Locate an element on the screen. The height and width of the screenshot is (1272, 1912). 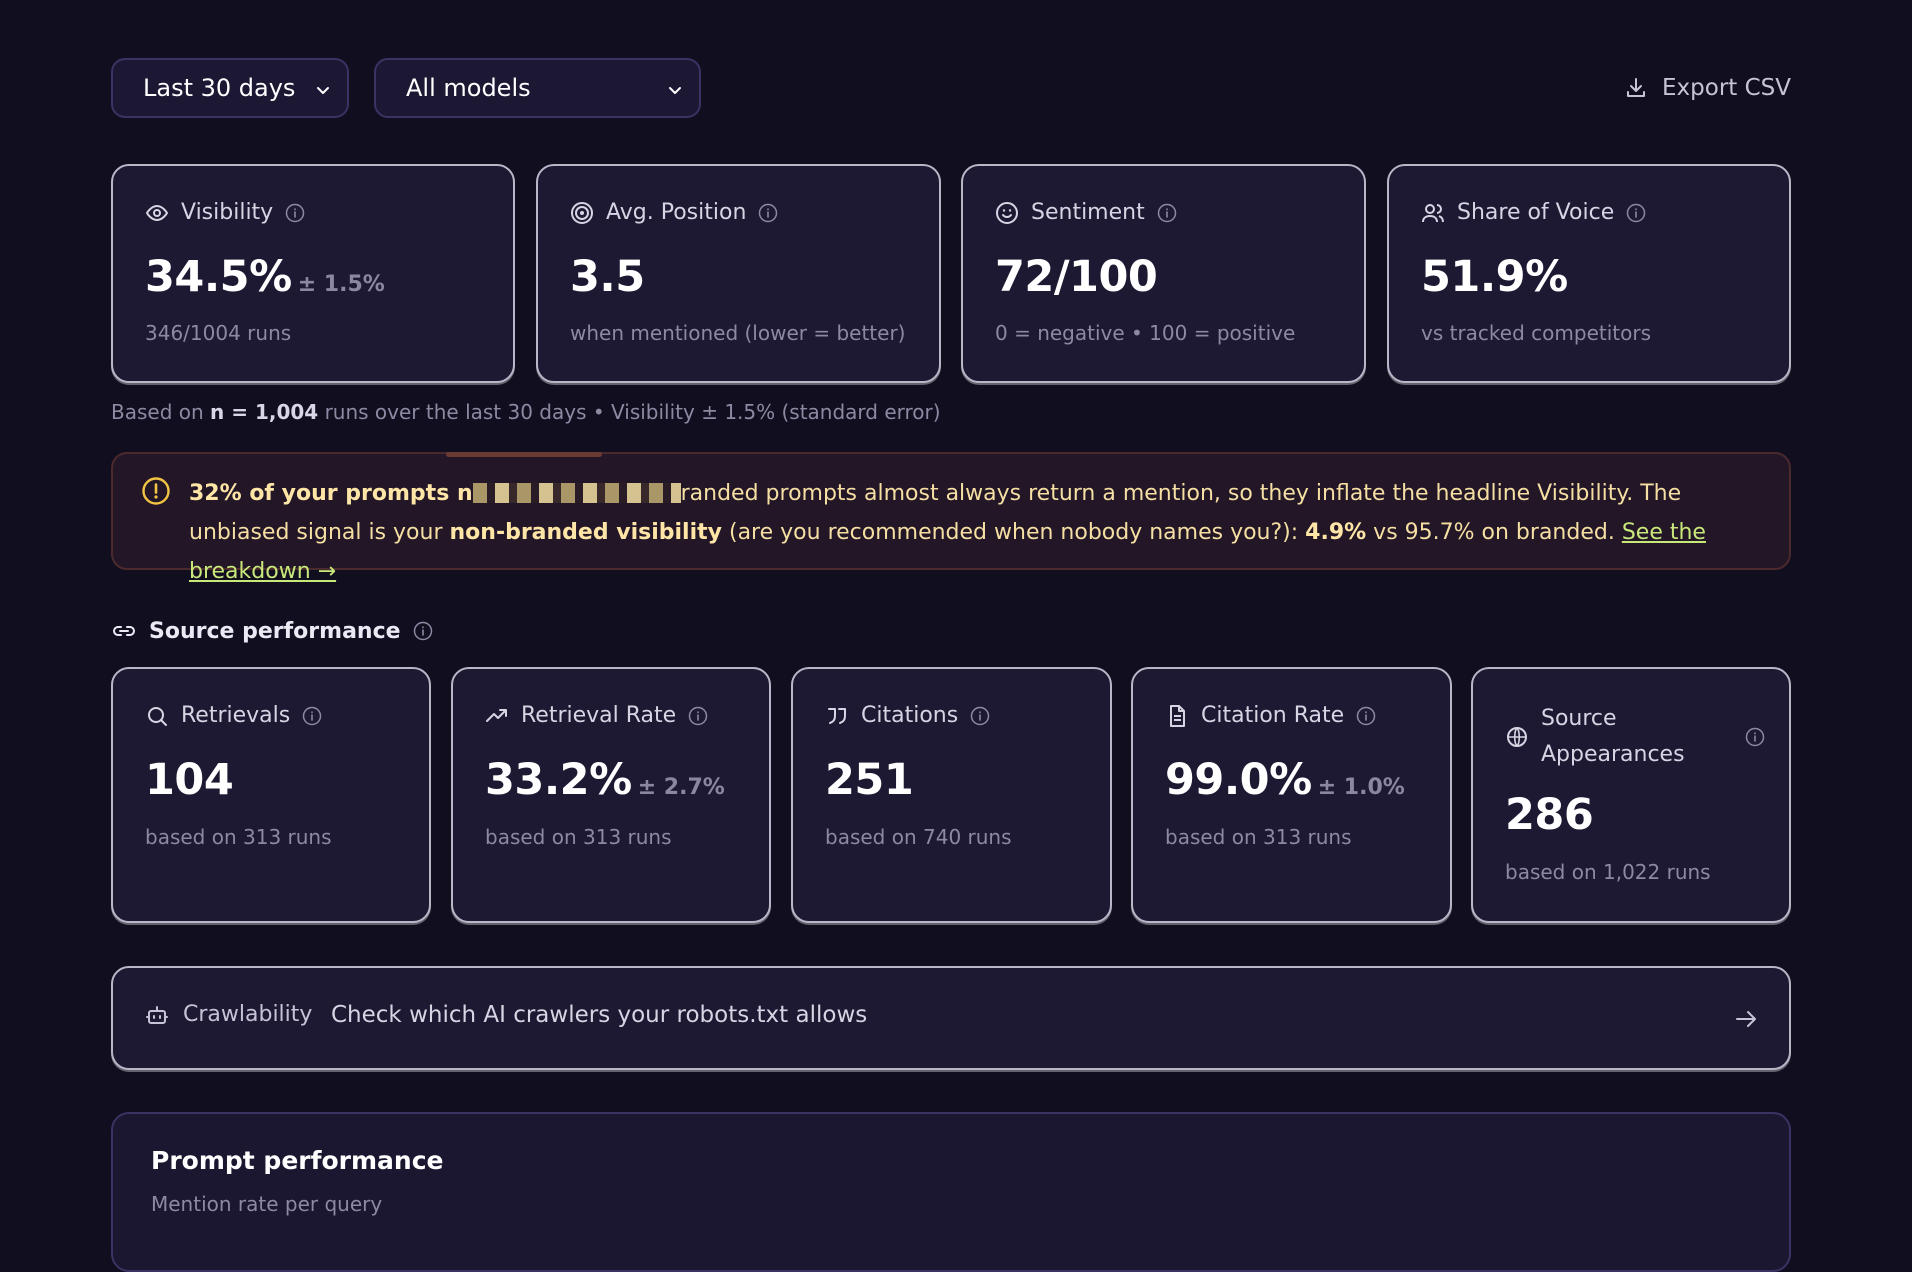
quote-icon is located at coordinates (837, 715).